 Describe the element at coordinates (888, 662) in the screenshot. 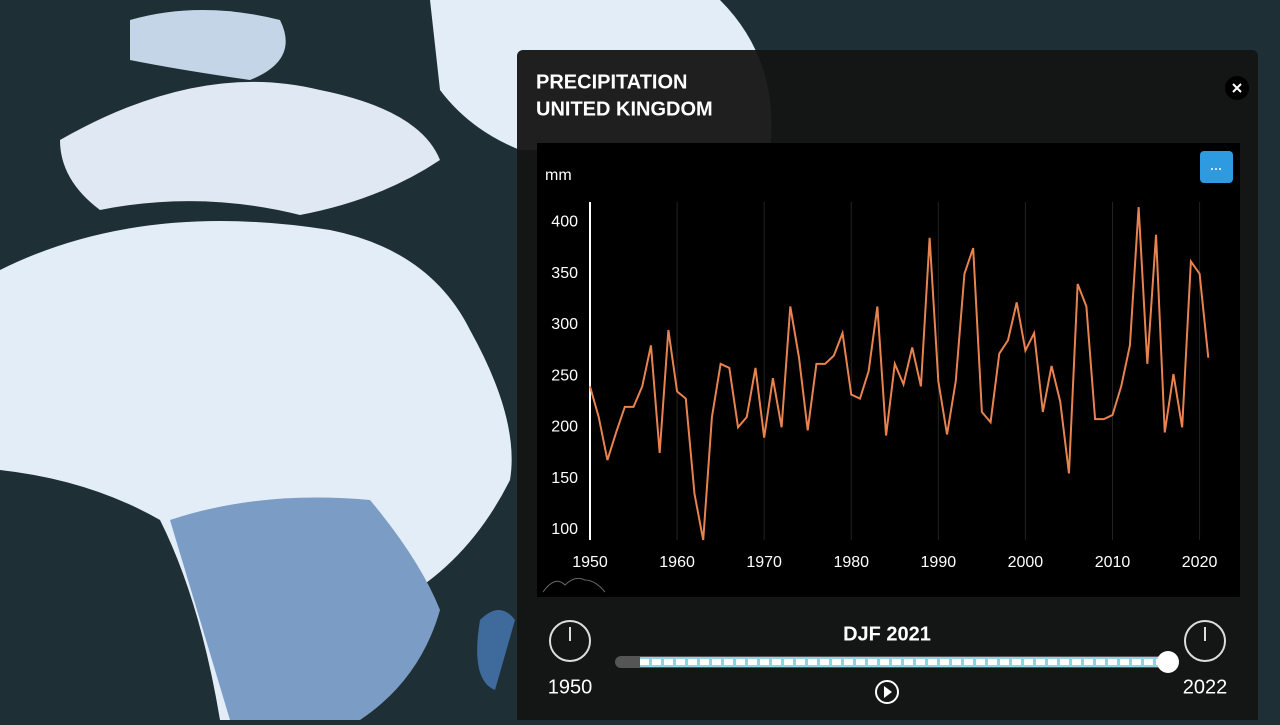

I see `slider: DJF 2021 1950 2022` at that location.